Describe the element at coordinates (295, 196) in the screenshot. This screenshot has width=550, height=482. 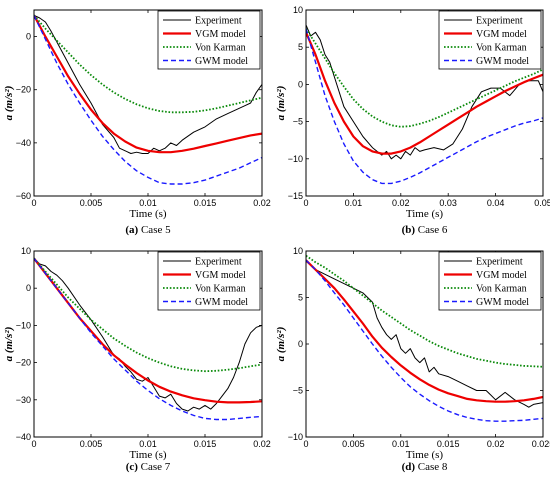
I see `y-tick-label: −15` at that location.